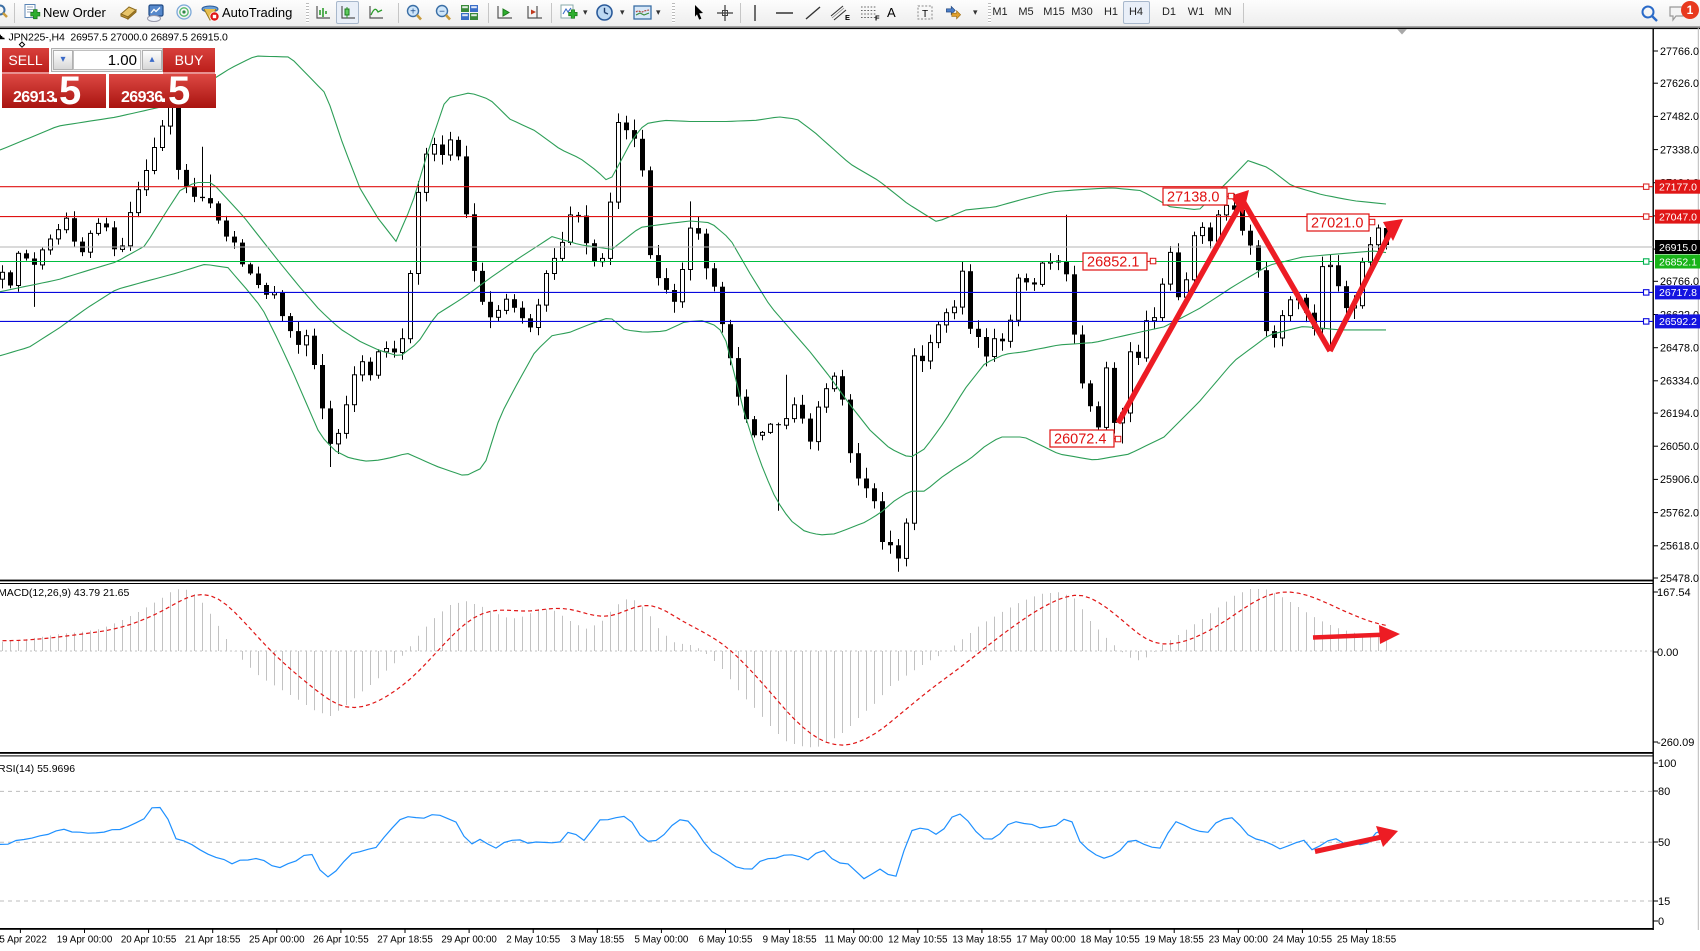  Describe the element at coordinates (1679, 414) in the screenshot. I see `svg-text: 26194.0` at that location.